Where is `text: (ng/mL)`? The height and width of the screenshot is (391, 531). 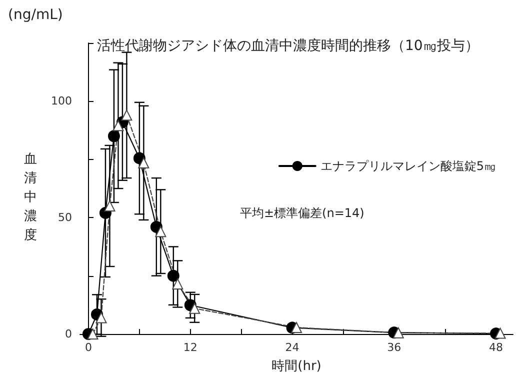 text: (ng/mL) is located at coordinates (35, 15).